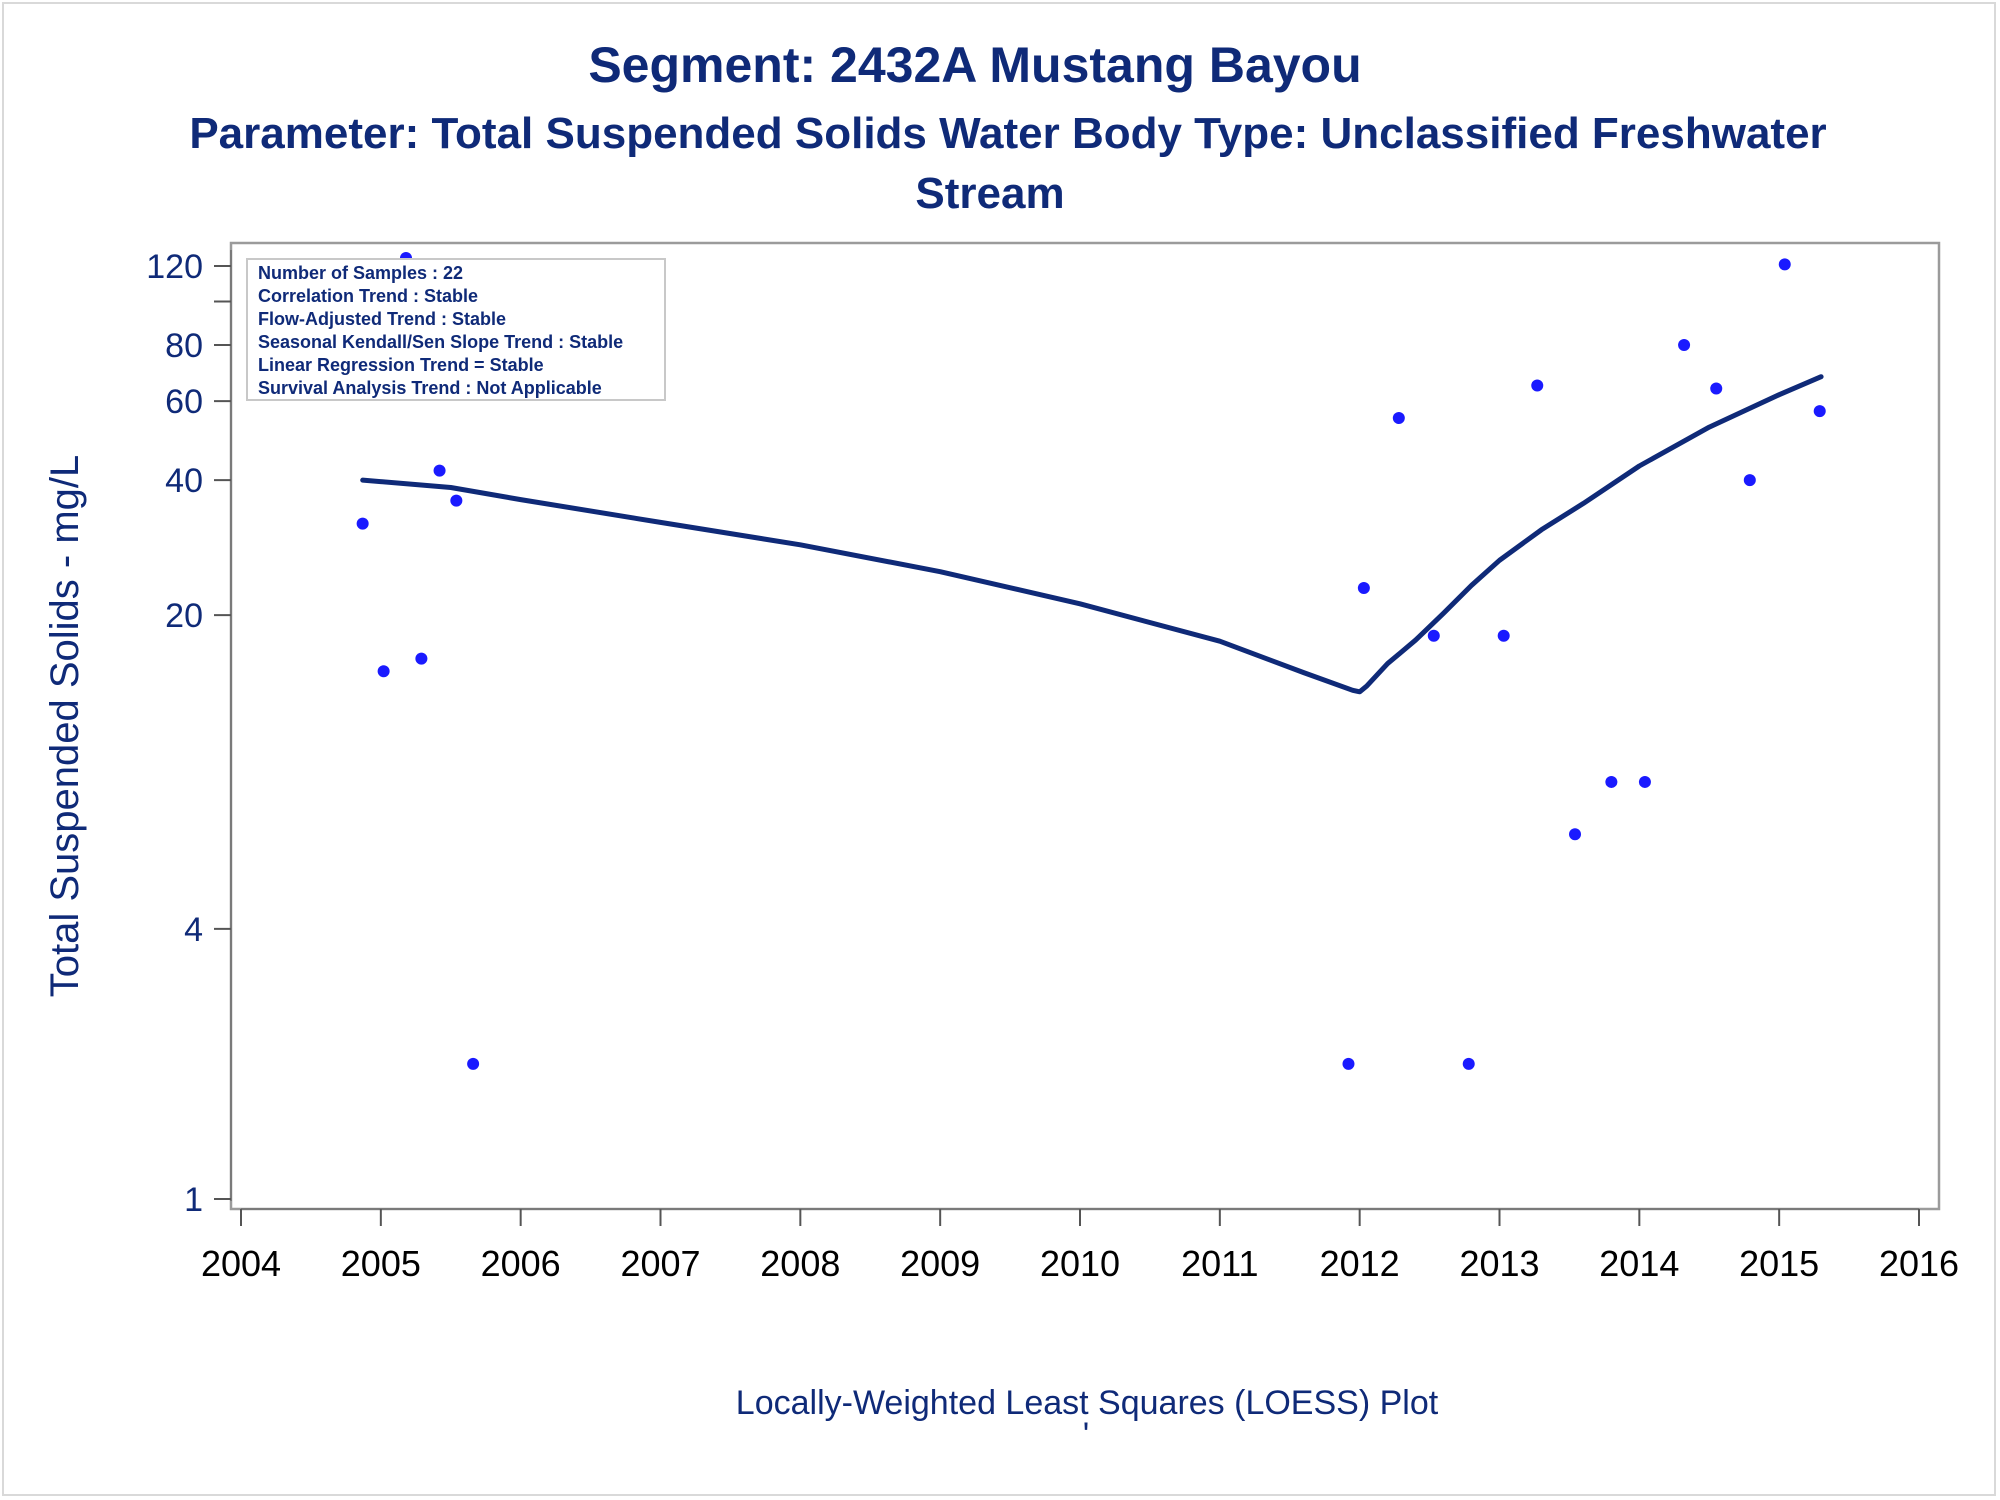 The height and width of the screenshot is (1500, 2000). I want to click on footnote-mark: ', so click(1086, 1435).